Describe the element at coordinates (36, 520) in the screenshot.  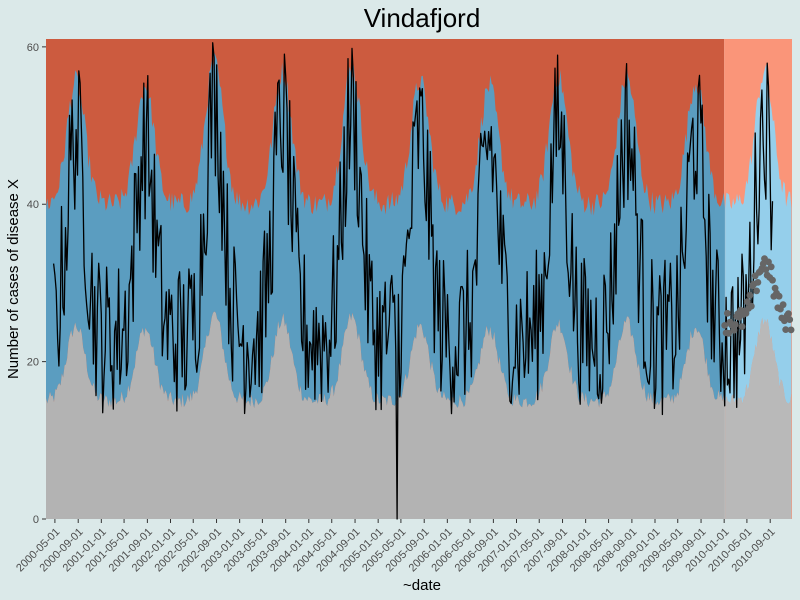
I see `y-tick-label: 0` at that location.